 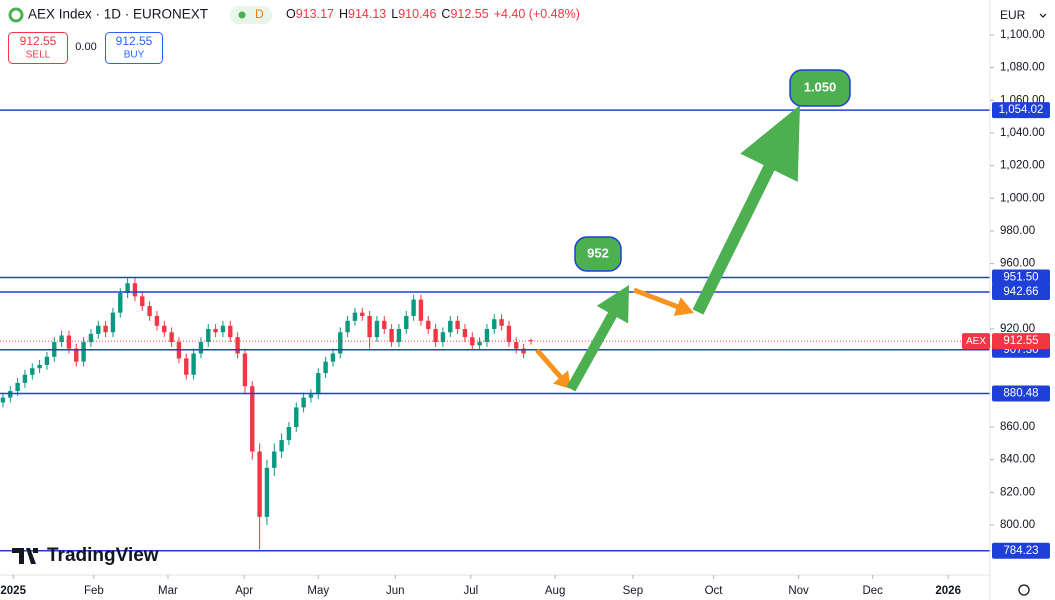 What do you see at coordinates (134, 55) in the screenshot?
I see `buy-label: BUY` at bounding box center [134, 55].